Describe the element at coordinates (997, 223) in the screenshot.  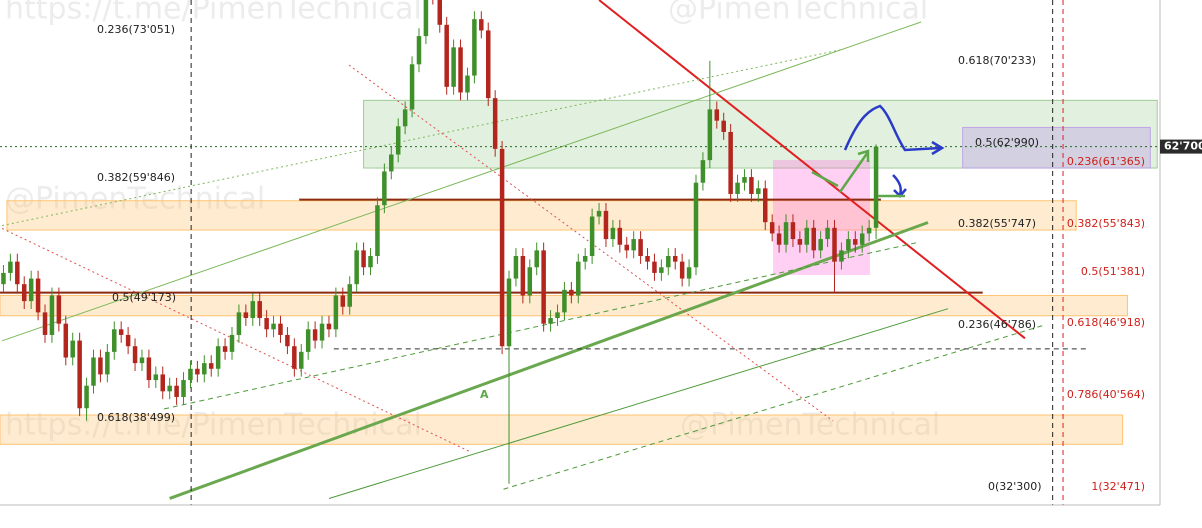
I see `fib-label: 0.382(55'747)` at that location.